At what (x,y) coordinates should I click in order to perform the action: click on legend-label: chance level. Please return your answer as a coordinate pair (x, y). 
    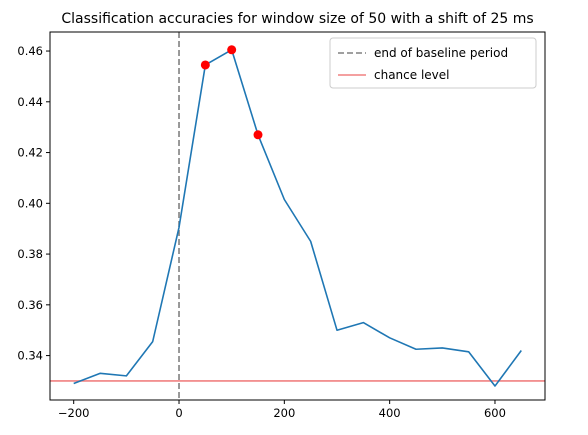
    Looking at the image, I should click on (412, 75).